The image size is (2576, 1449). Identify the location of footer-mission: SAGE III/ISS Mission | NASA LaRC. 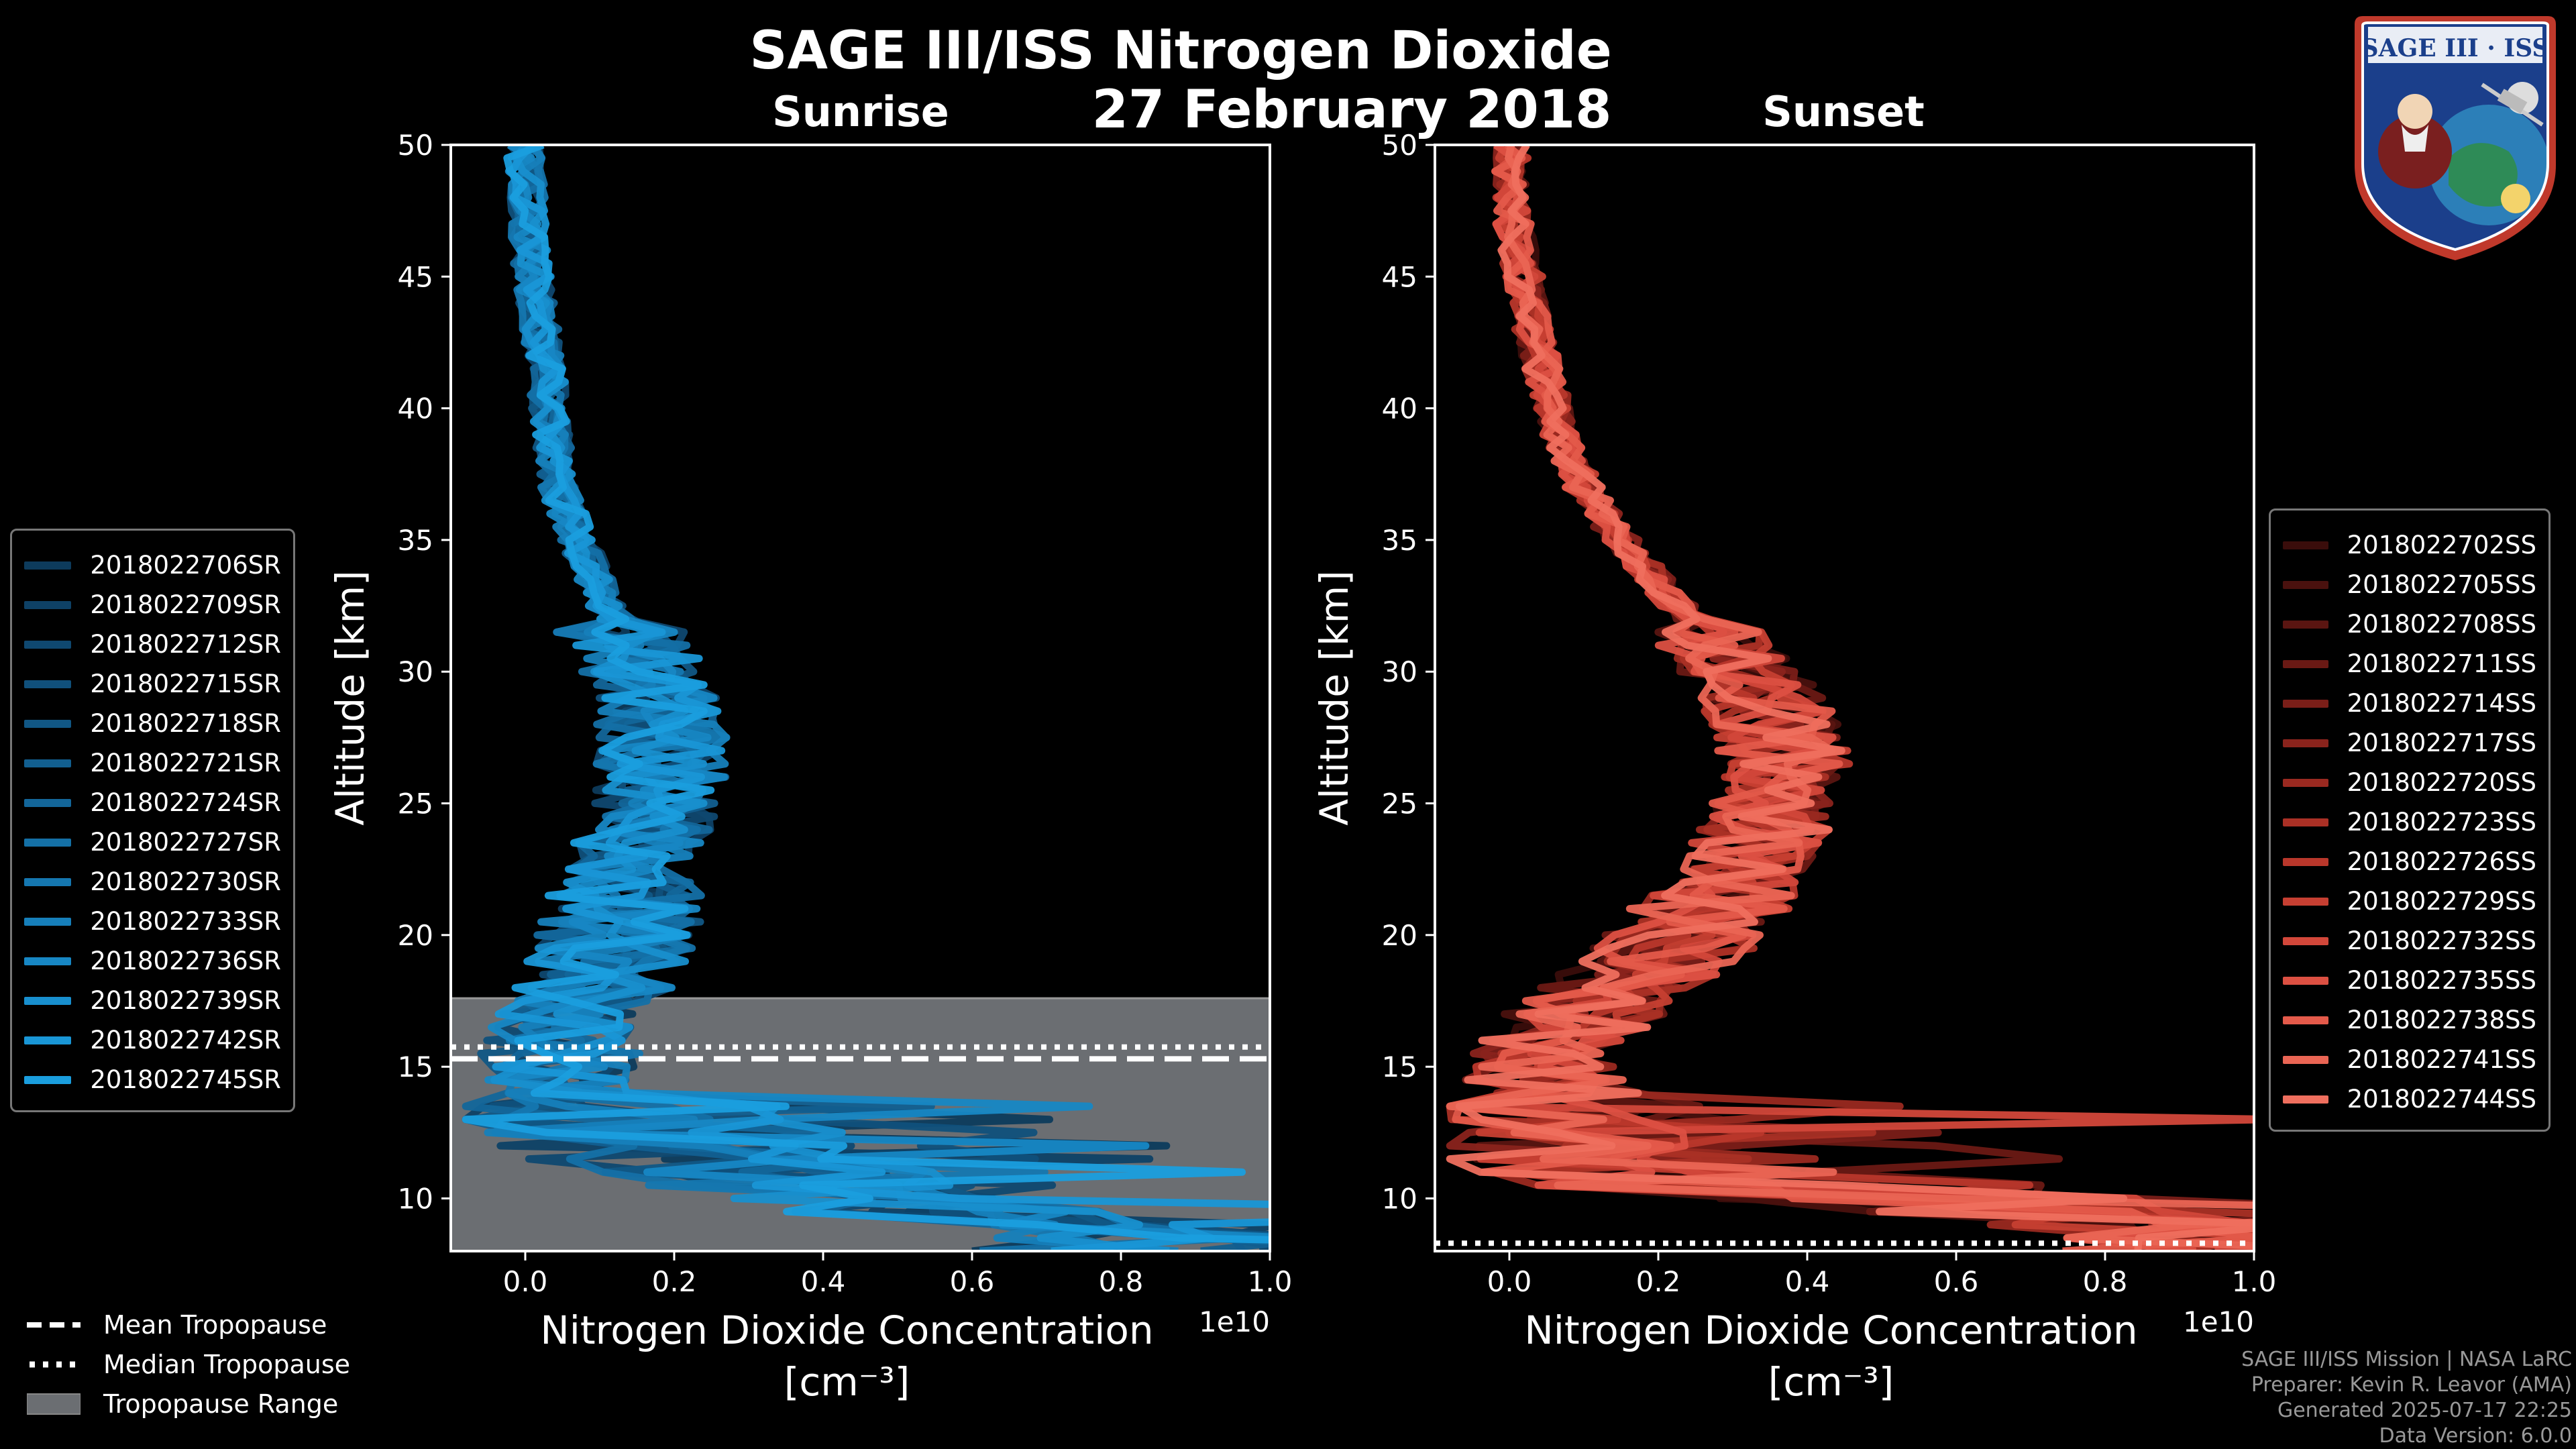
(2406, 1359).